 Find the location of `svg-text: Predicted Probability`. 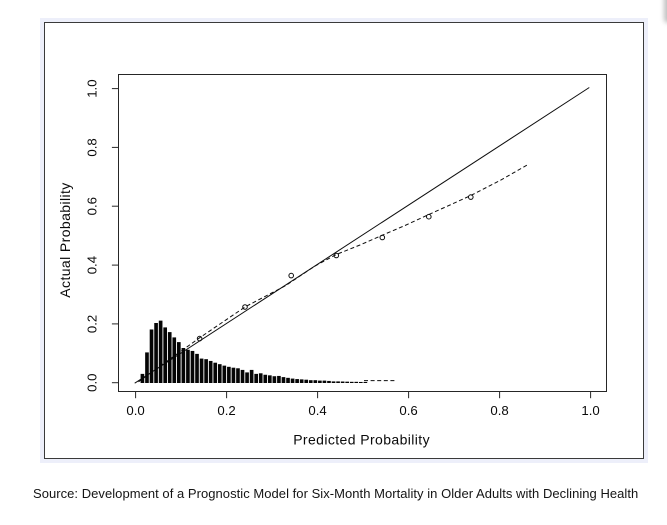

svg-text: Predicted Probability is located at coordinates (361, 439).